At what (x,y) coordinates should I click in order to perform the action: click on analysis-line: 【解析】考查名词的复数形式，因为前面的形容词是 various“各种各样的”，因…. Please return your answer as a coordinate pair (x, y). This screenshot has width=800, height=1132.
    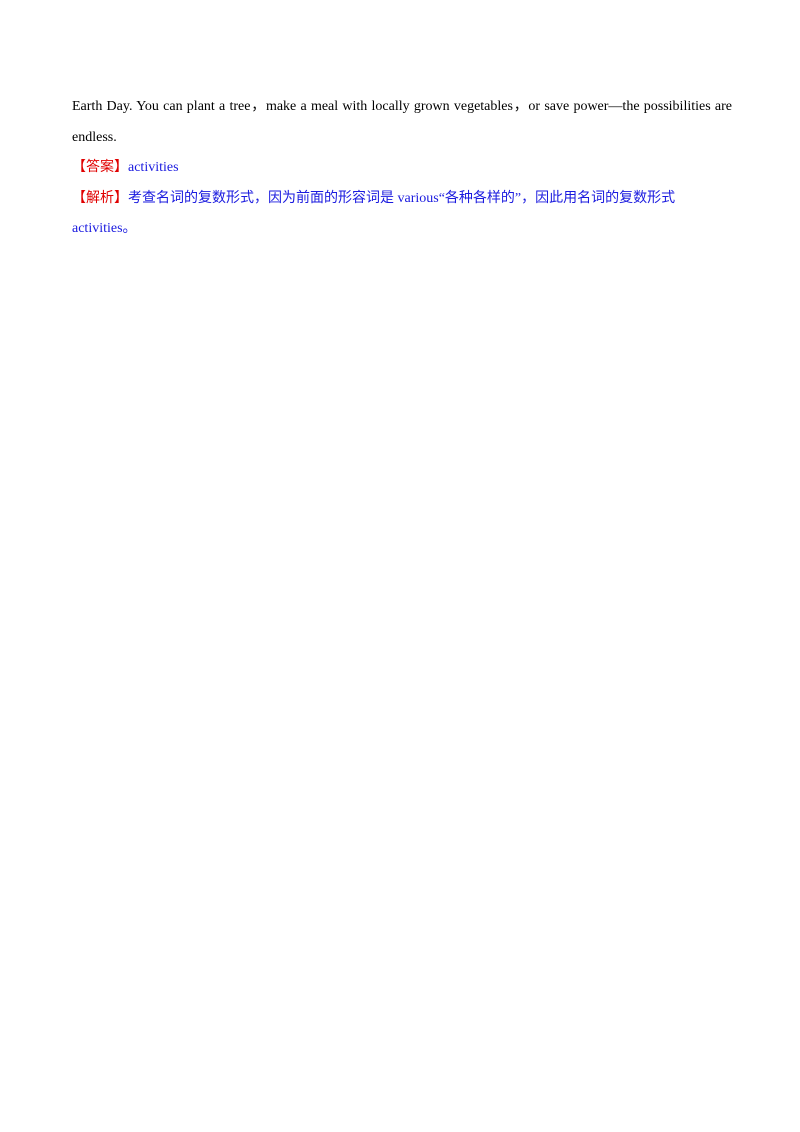
    Looking at the image, I should click on (402, 214).